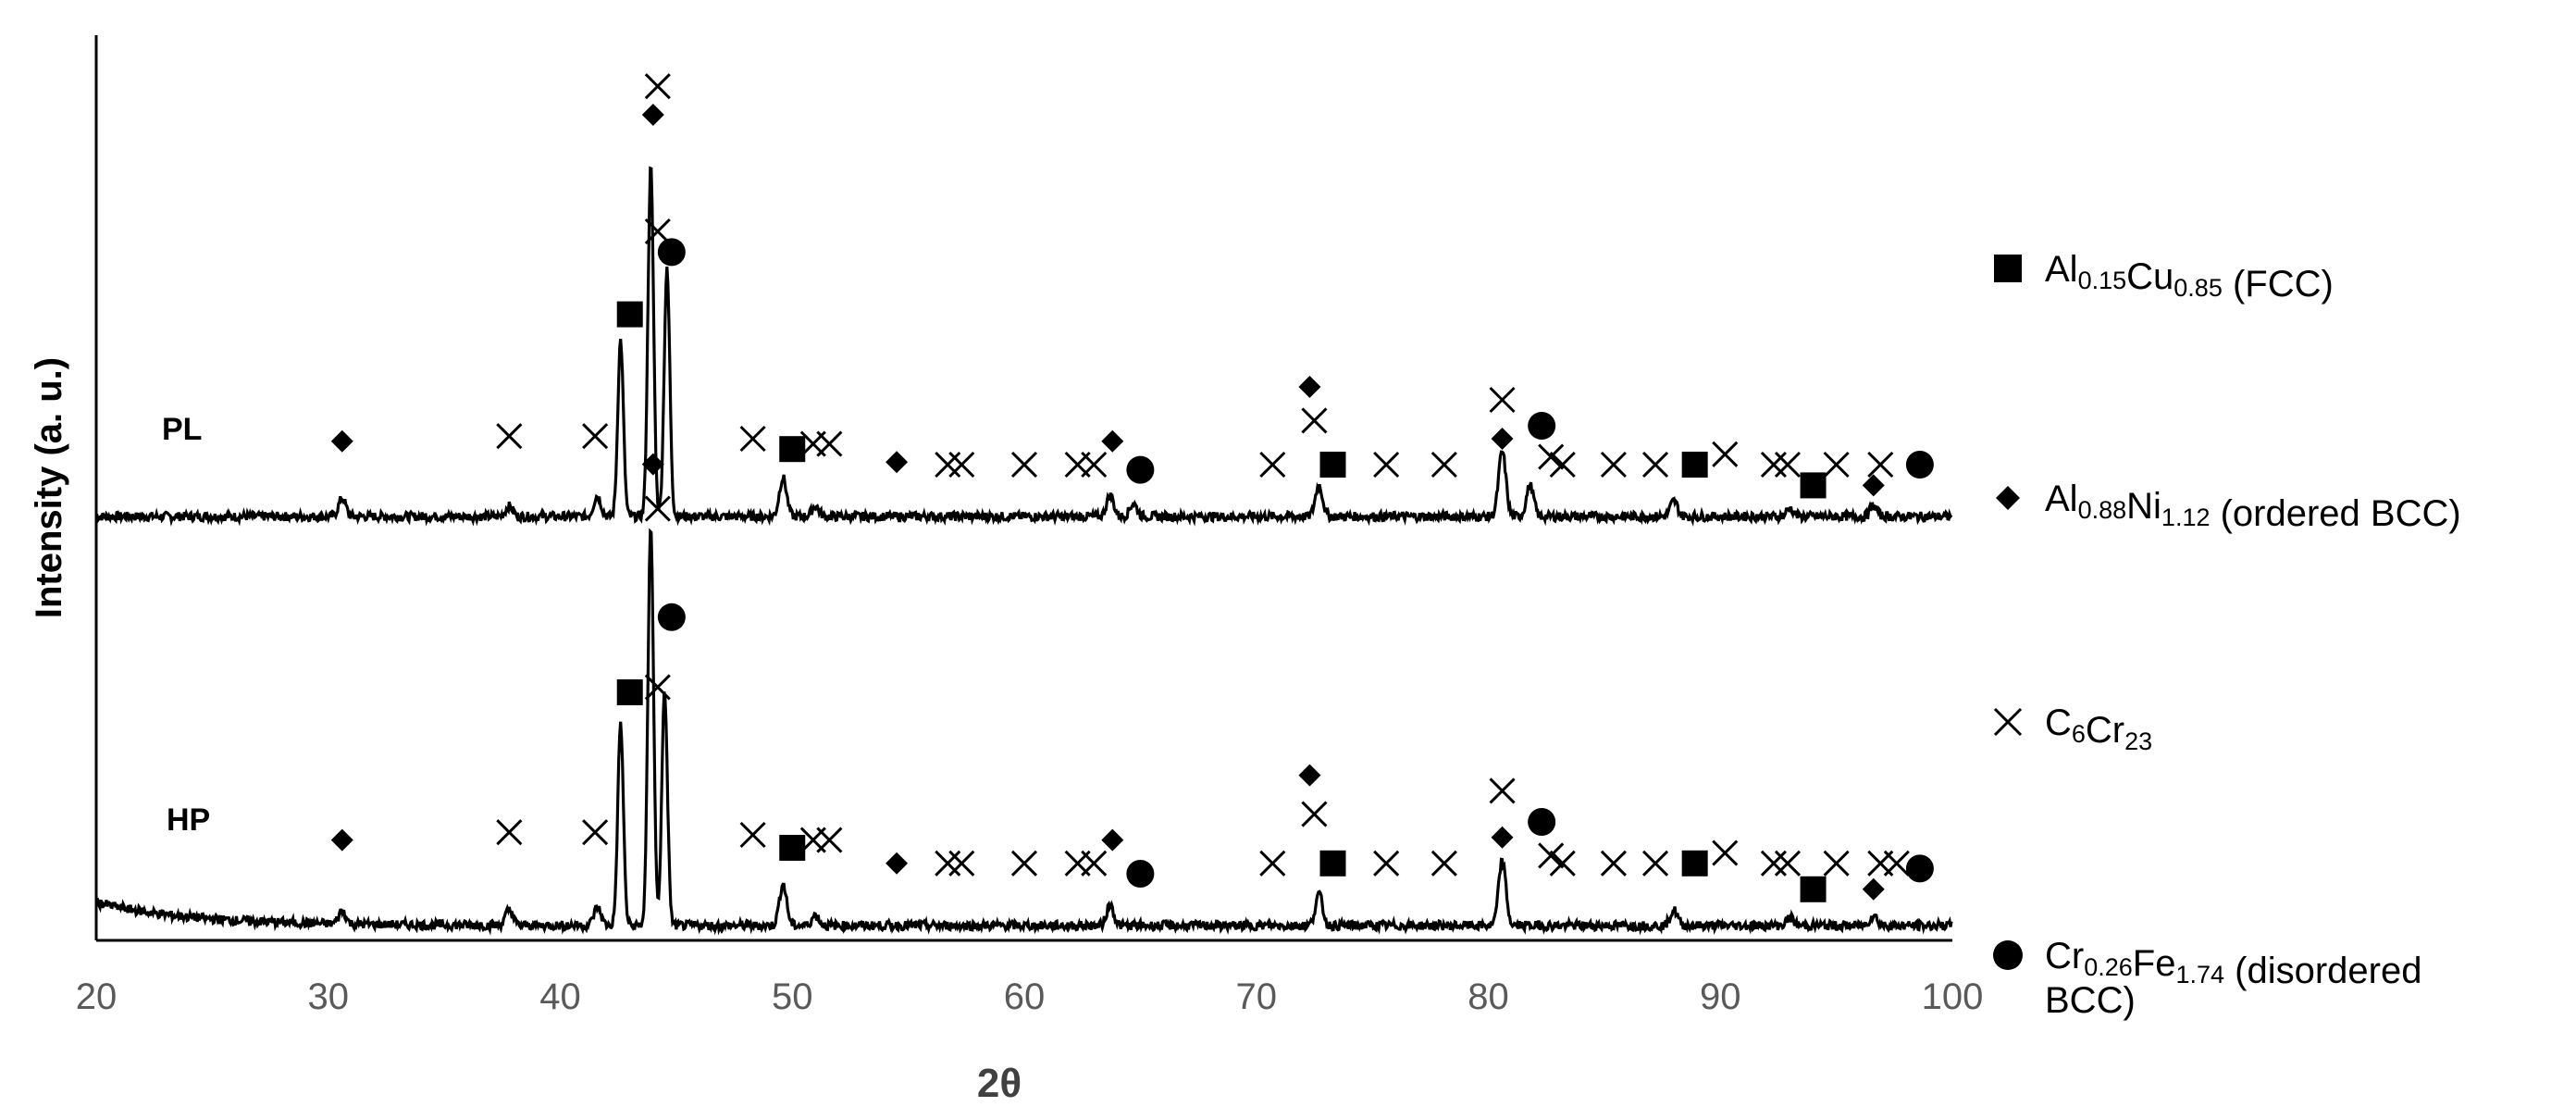  Describe the element at coordinates (188, 820) in the screenshot. I see `series-label-hp: HP` at that location.